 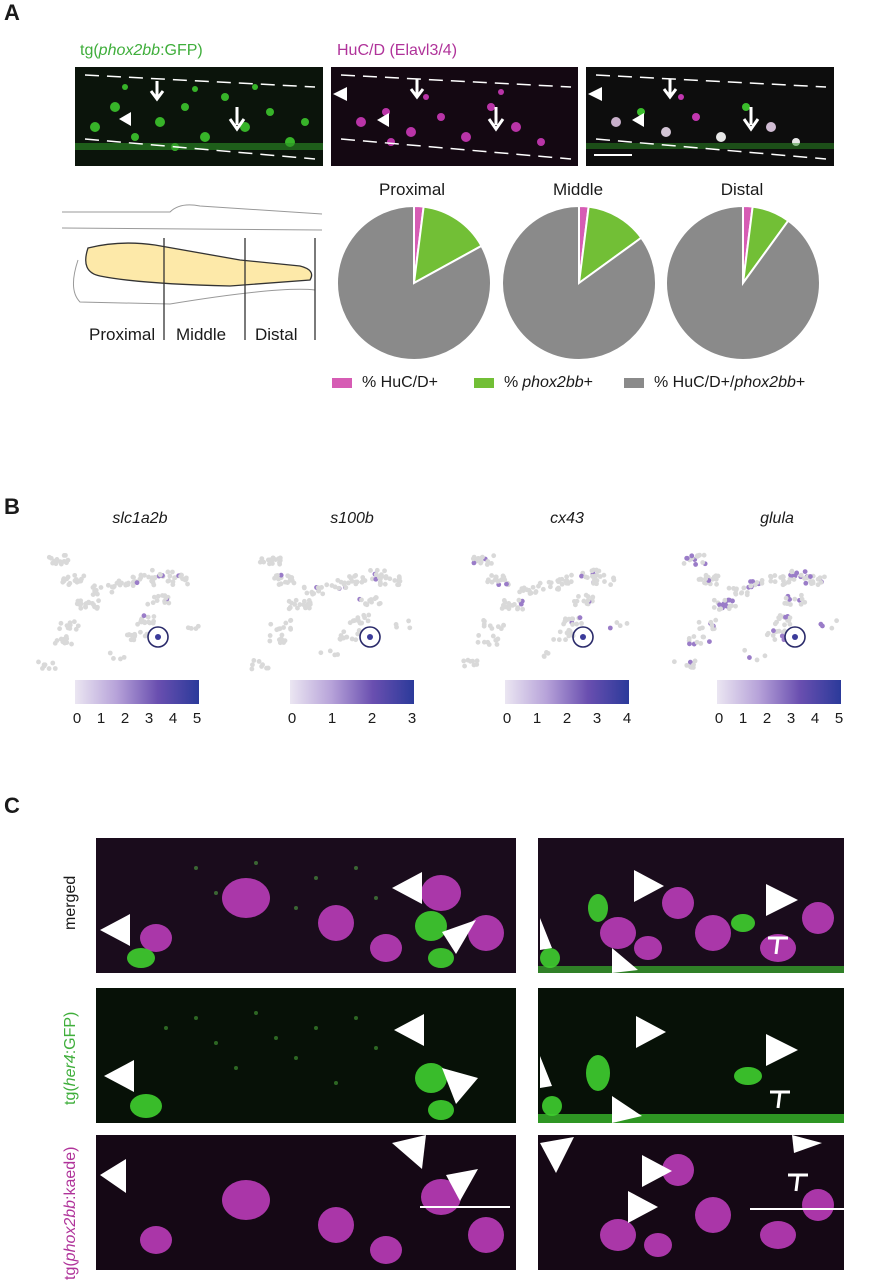 I want to click on her4-label-prefix: tg(, so click(x=70, y=1095).